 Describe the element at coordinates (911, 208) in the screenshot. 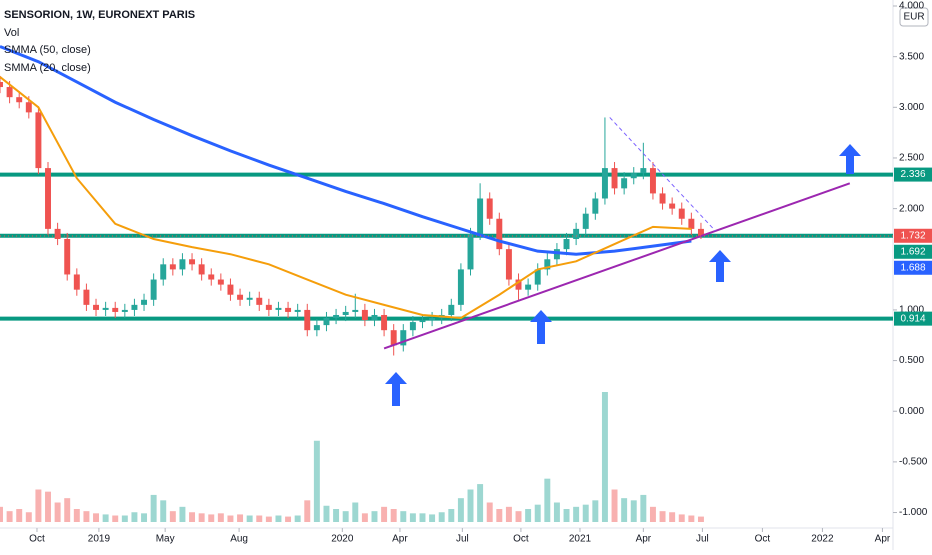

I see `y-tick-label: 2.000` at that location.